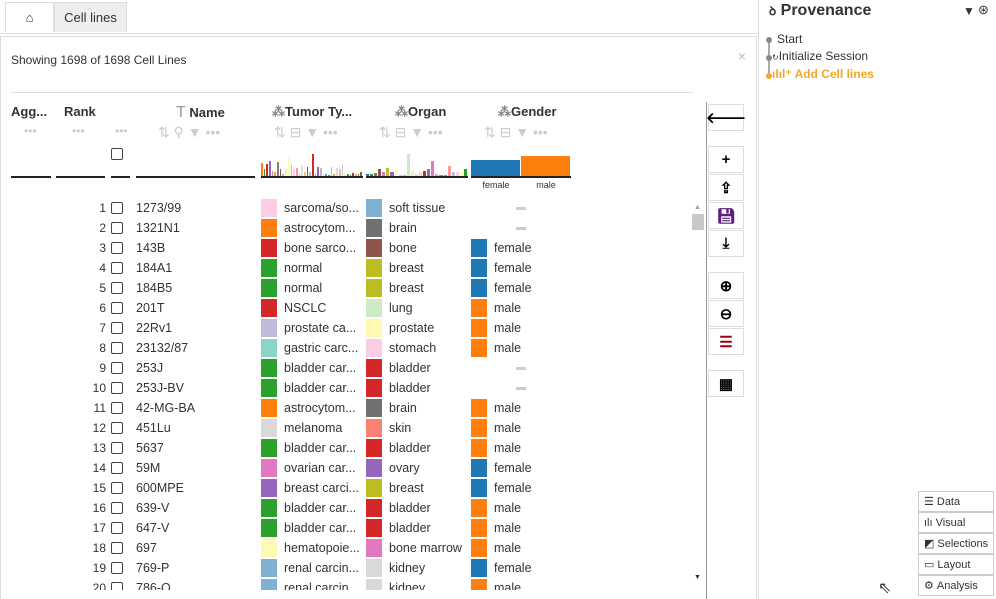  Describe the element at coordinates (345, 288) in the screenshot. I see `table-row: 5 184B5 normal breast female` at that location.